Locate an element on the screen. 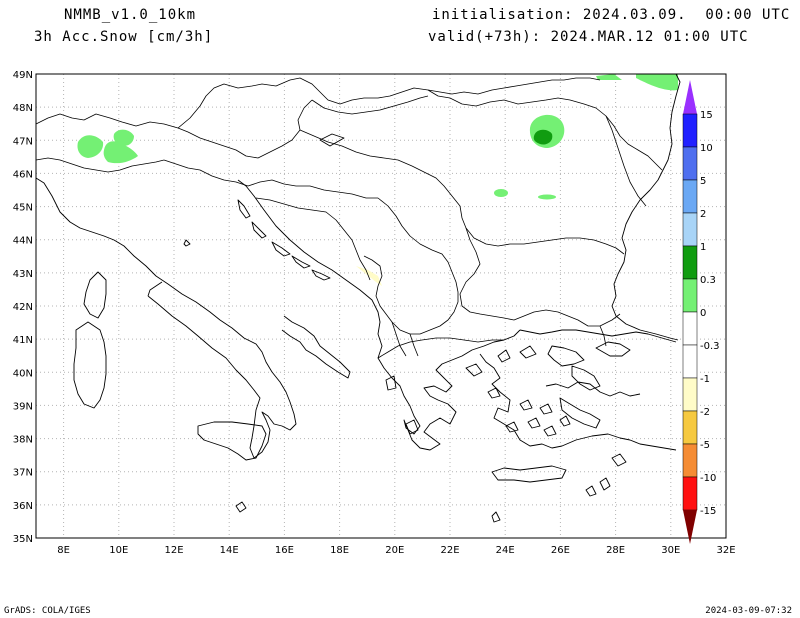 The height and width of the screenshot is (618, 800). snow-area-alps-east is located at coordinates (120, 152).